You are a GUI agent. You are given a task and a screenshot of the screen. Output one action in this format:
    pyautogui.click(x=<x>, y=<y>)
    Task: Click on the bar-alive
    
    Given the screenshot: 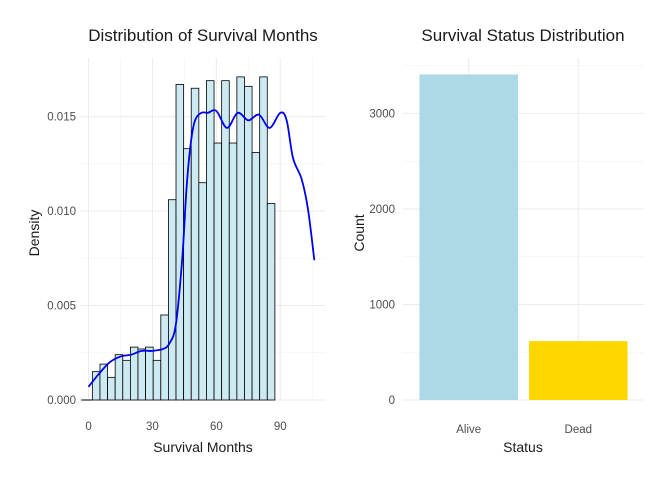 What is the action you would take?
    pyautogui.click(x=469, y=237)
    